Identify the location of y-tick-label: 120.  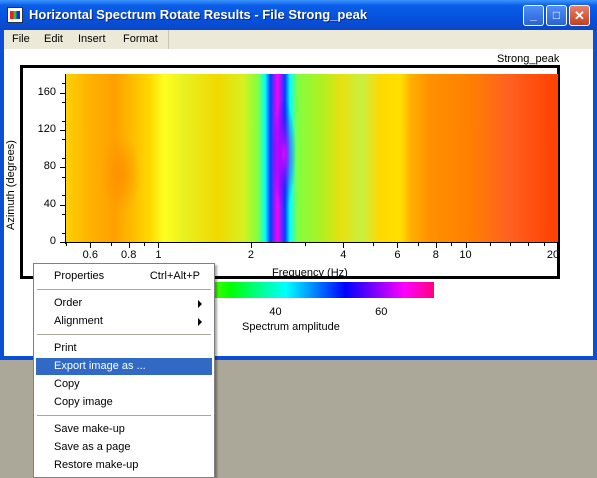
(46, 129).